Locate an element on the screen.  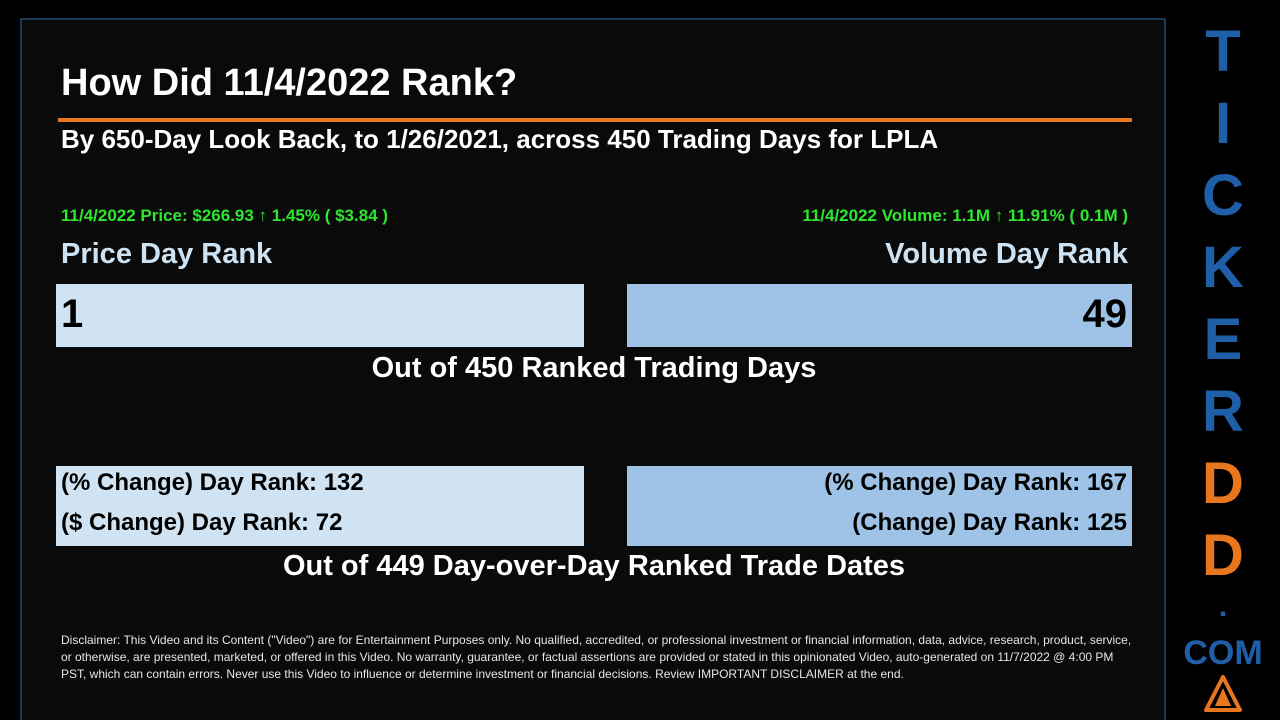
title-divider is located at coordinates (595, 120).